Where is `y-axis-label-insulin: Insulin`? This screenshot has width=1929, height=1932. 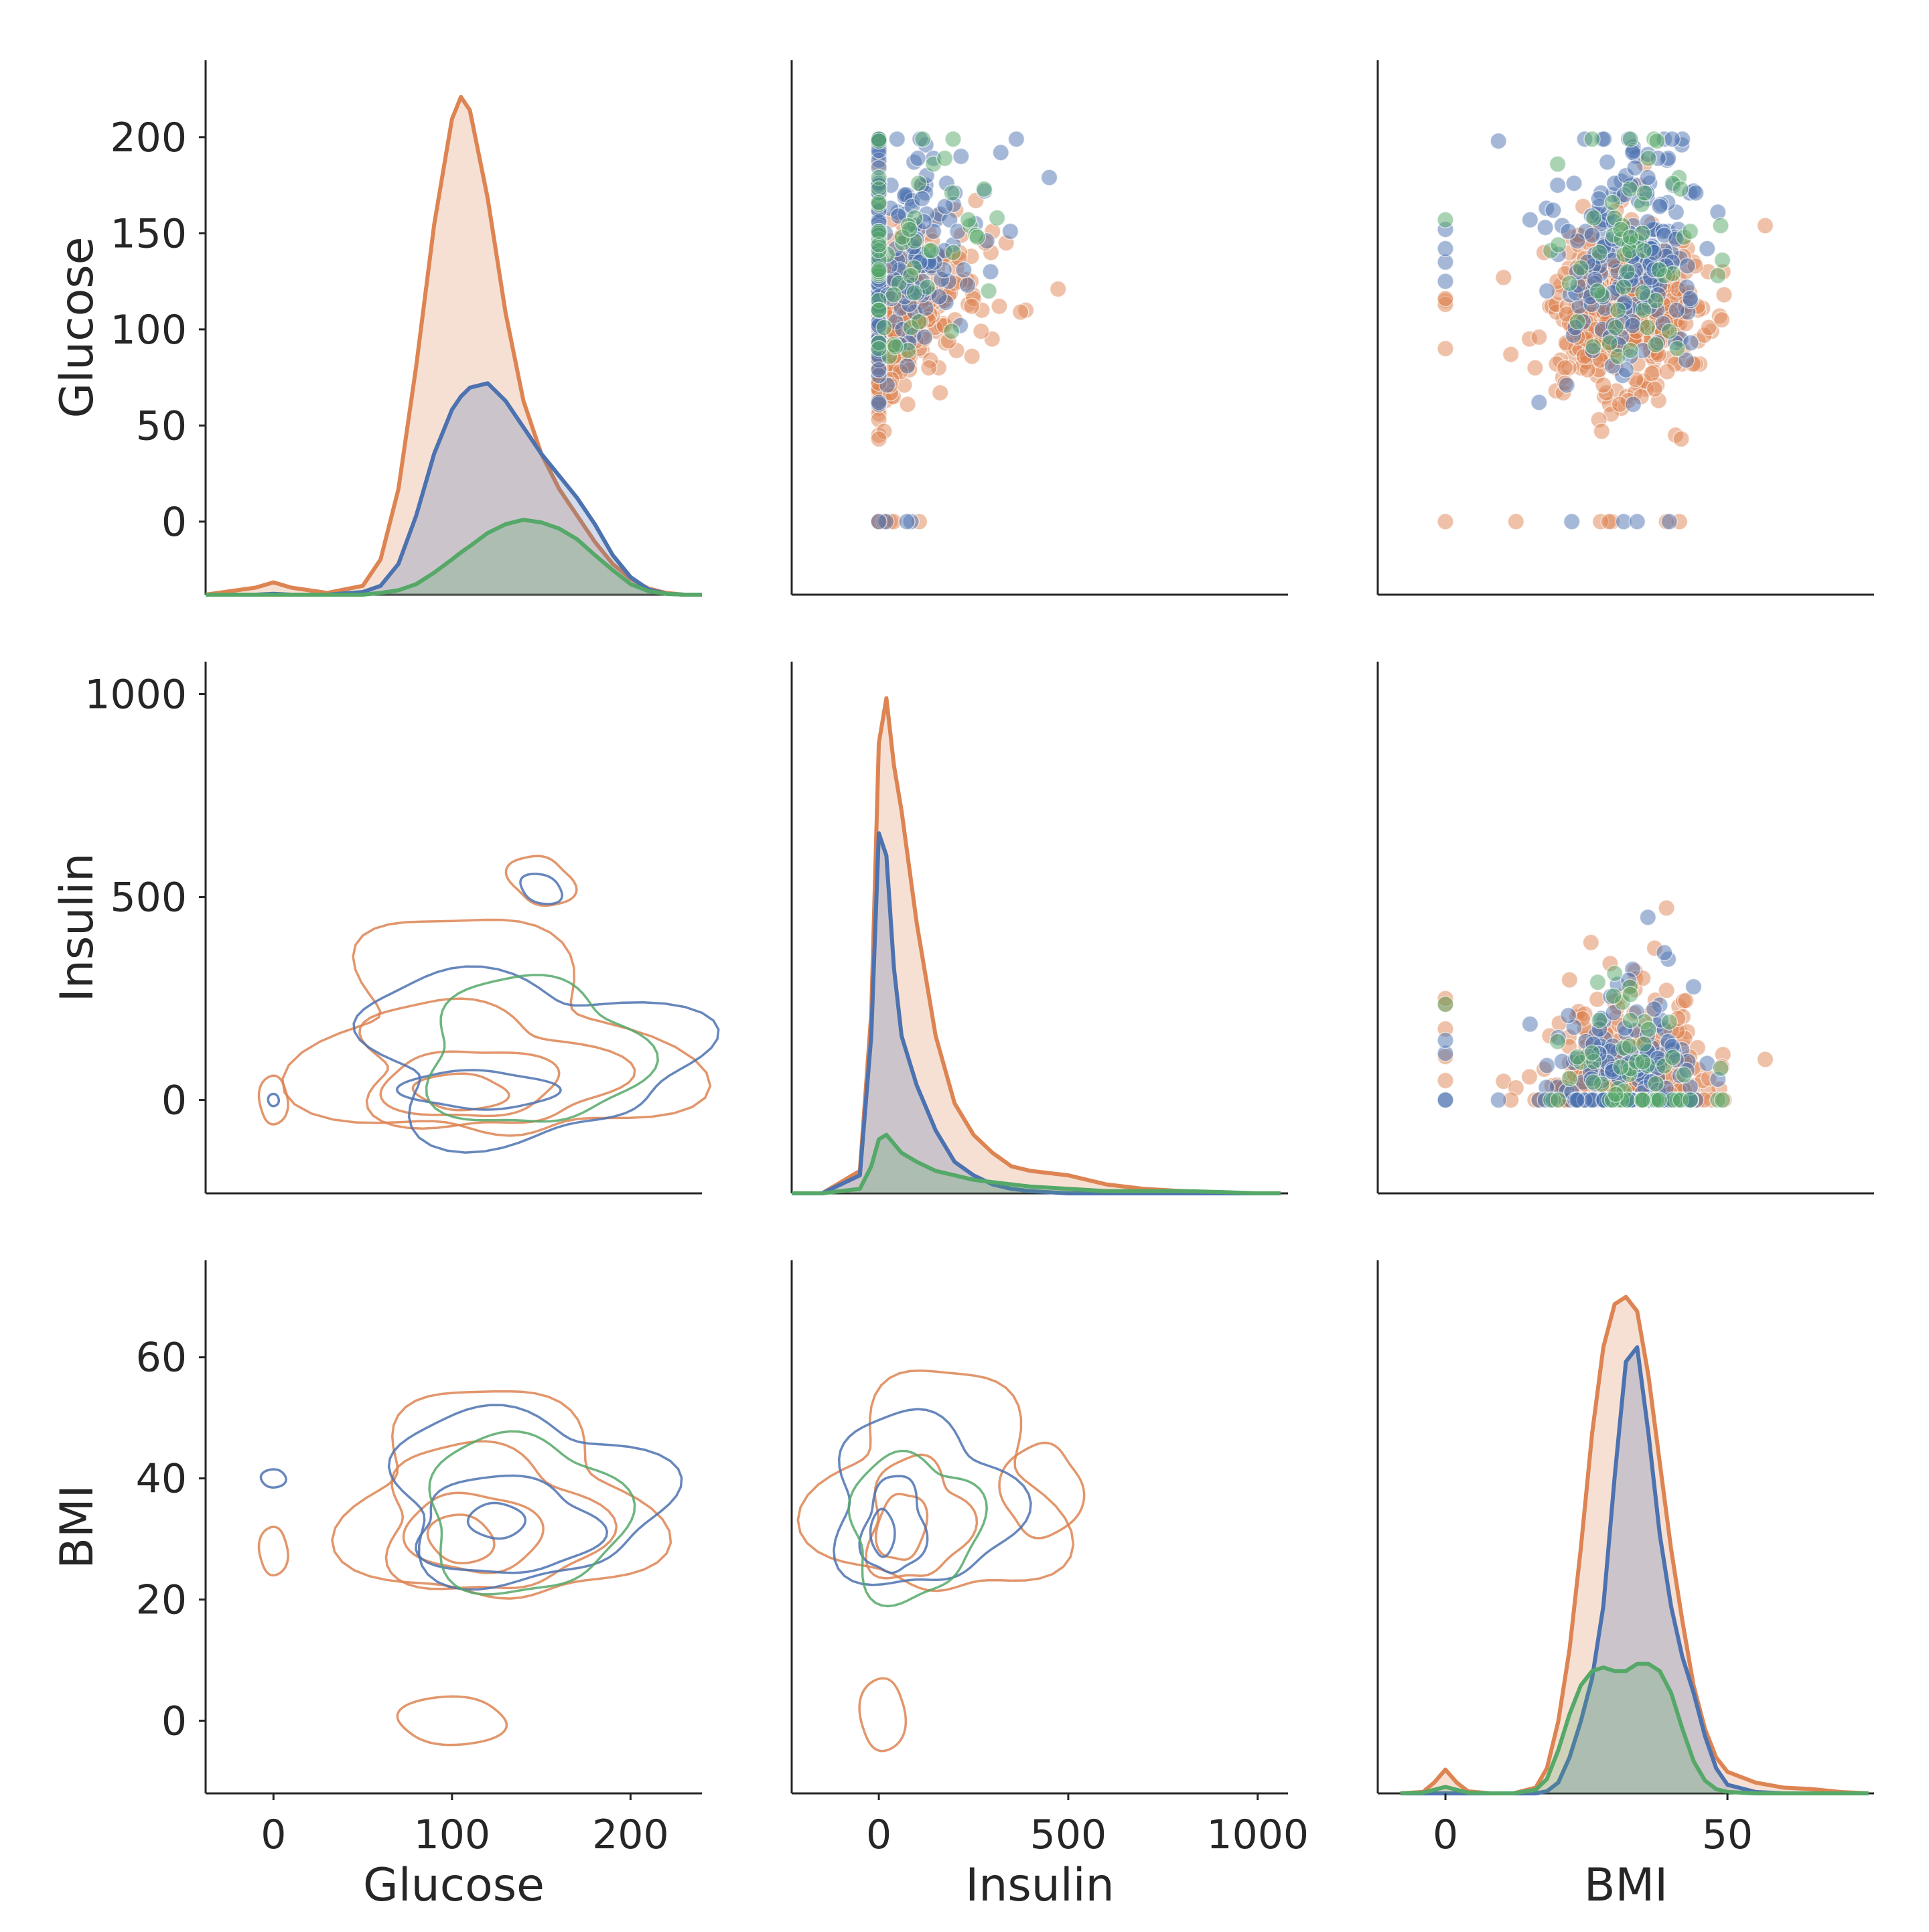 y-axis-label-insulin: Insulin is located at coordinates (77, 927).